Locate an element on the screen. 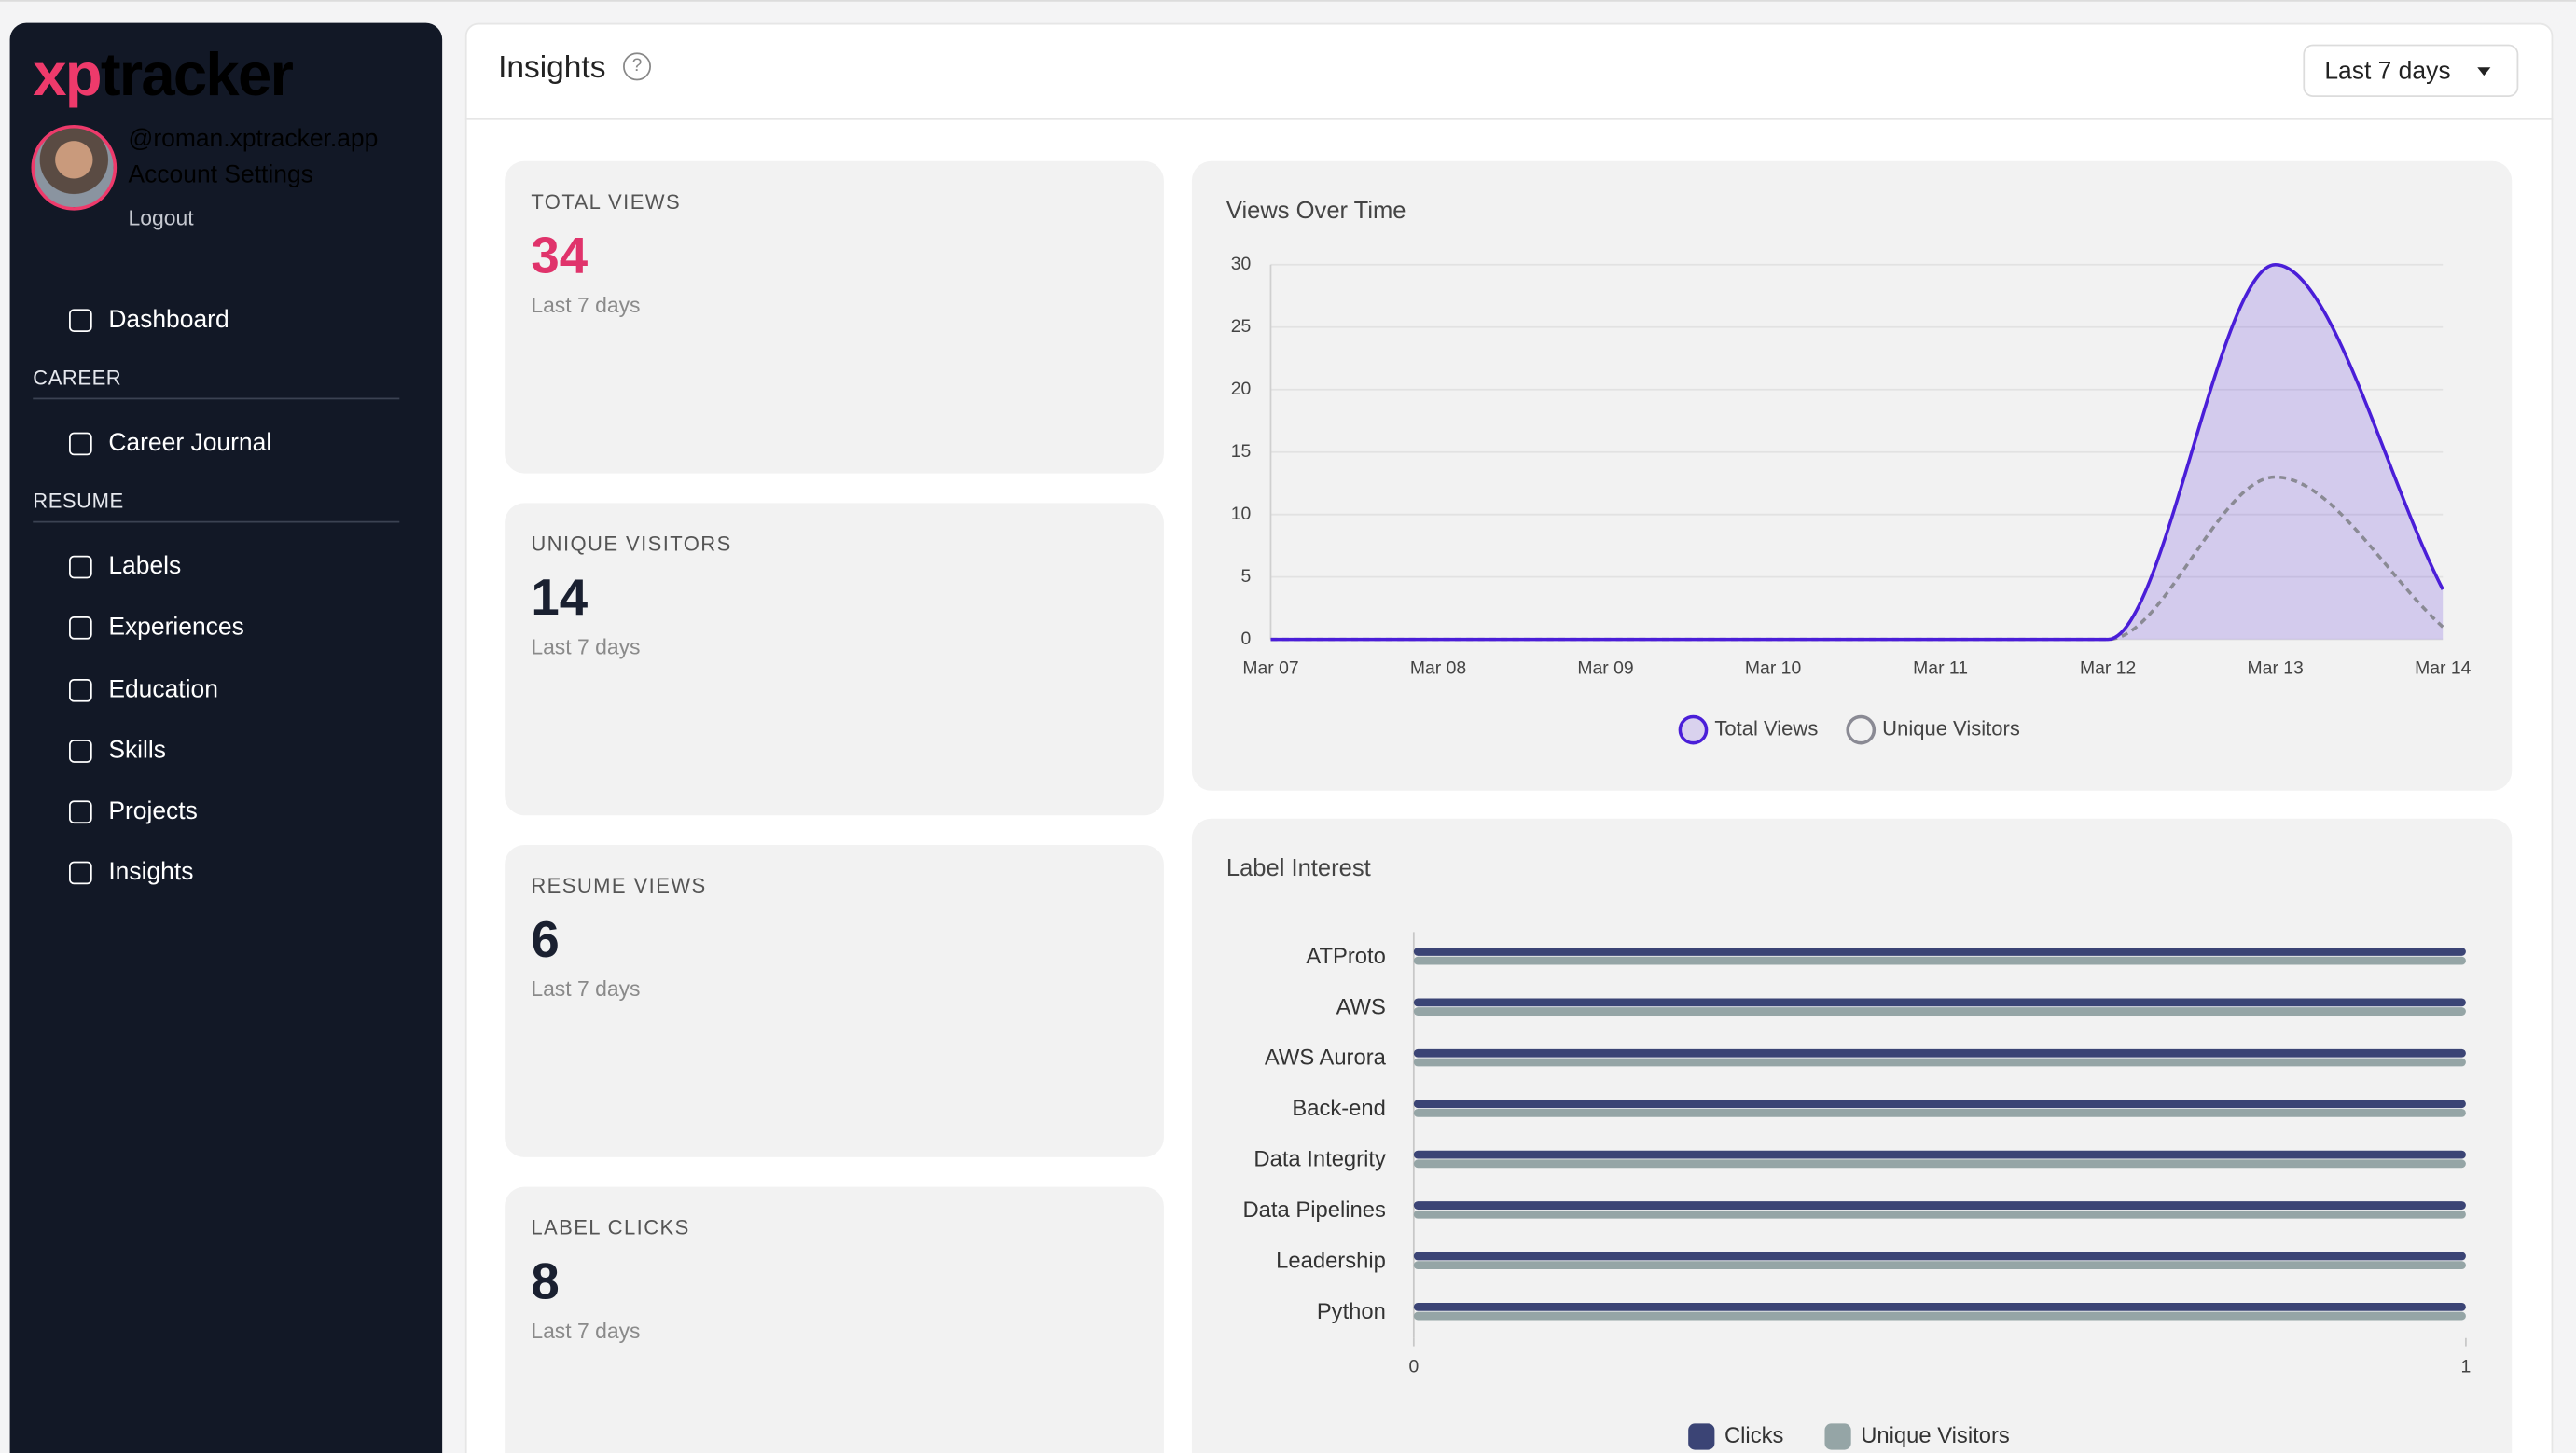 The image size is (2576, 1453). y-tick-label: ATProto is located at coordinates (1345, 956).